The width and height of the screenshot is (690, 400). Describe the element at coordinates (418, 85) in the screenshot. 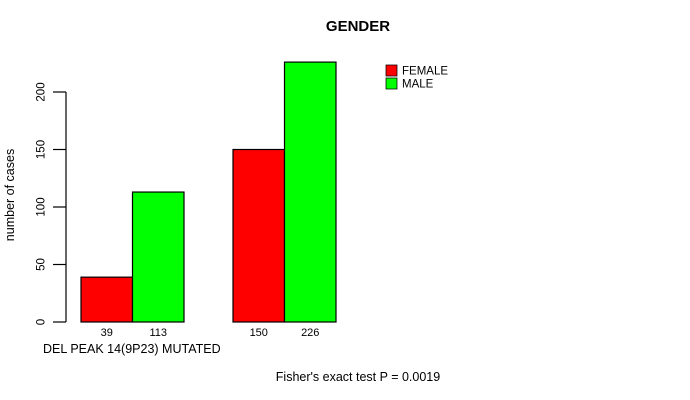

I see `legend-label-male: MALE` at that location.